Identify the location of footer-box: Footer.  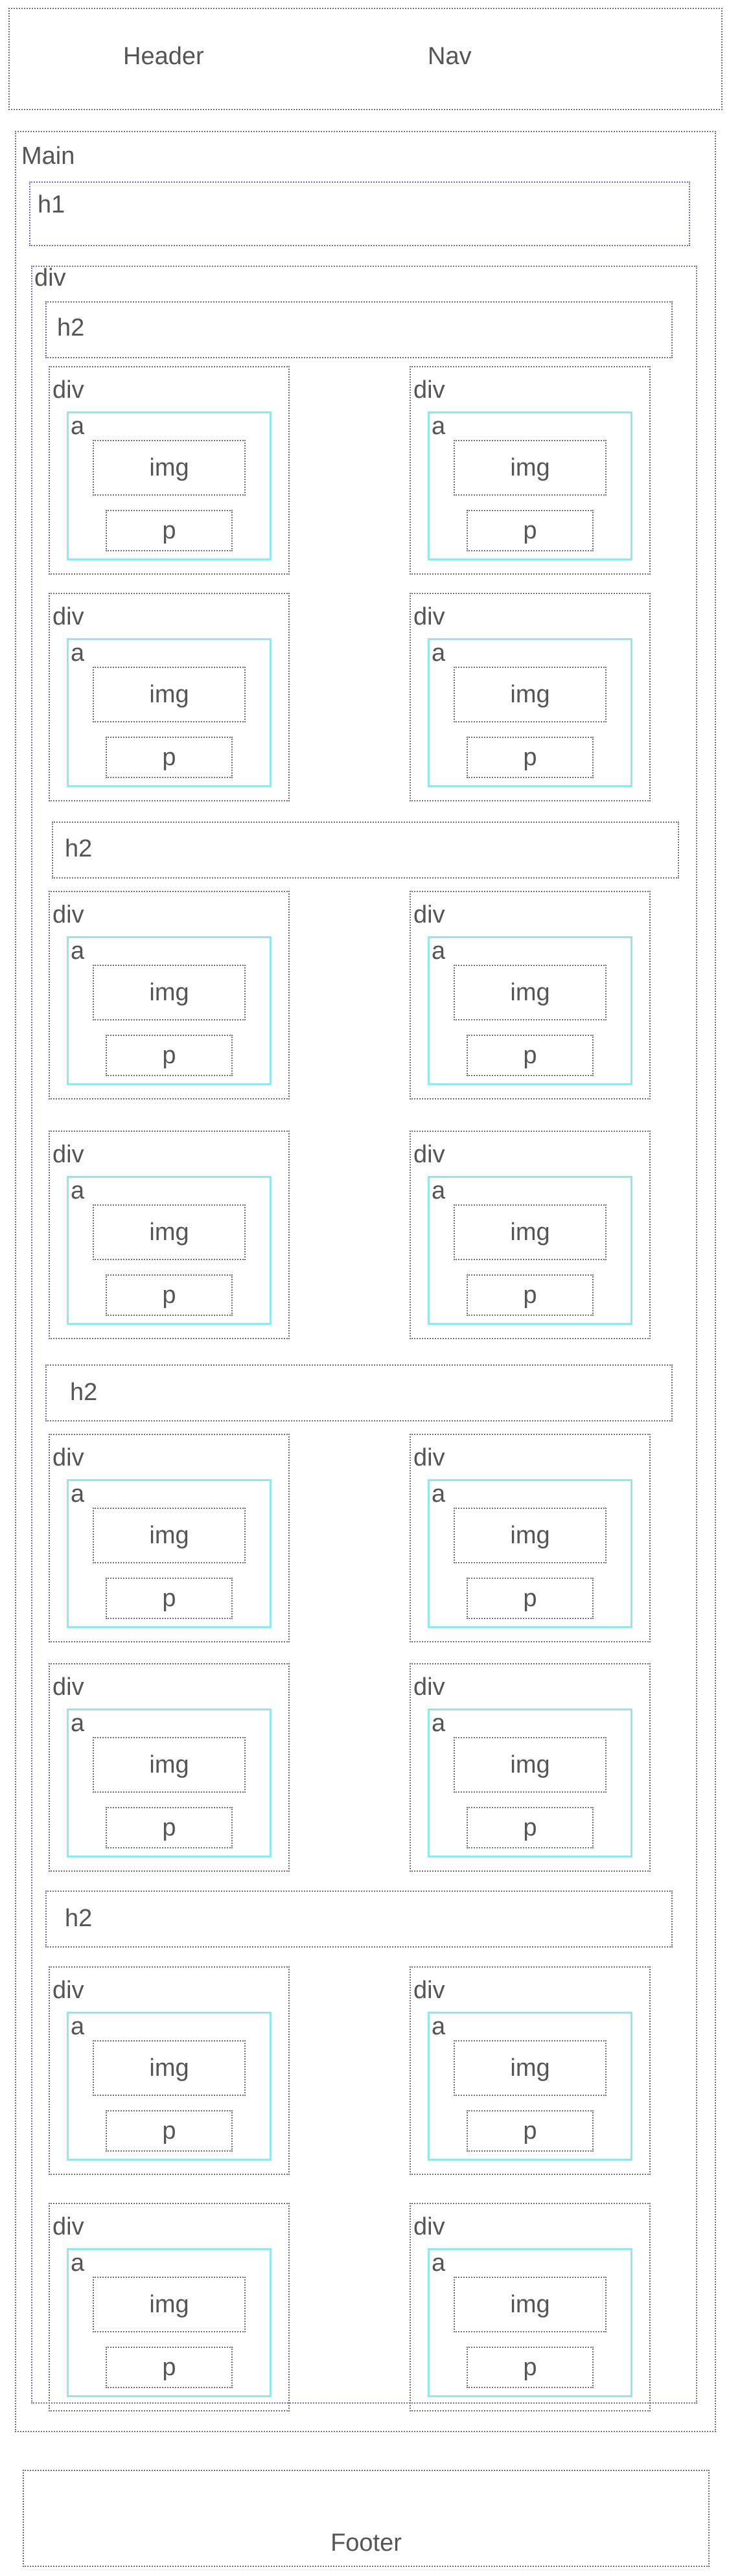
(366, 2518).